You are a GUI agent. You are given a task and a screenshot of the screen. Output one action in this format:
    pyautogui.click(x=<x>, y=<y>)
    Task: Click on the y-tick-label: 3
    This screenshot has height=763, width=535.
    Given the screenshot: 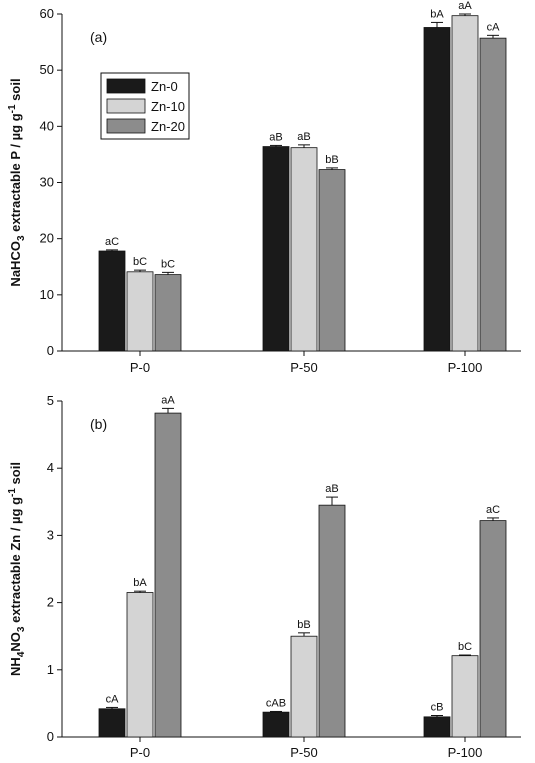 What is the action you would take?
    pyautogui.click(x=50, y=534)
    